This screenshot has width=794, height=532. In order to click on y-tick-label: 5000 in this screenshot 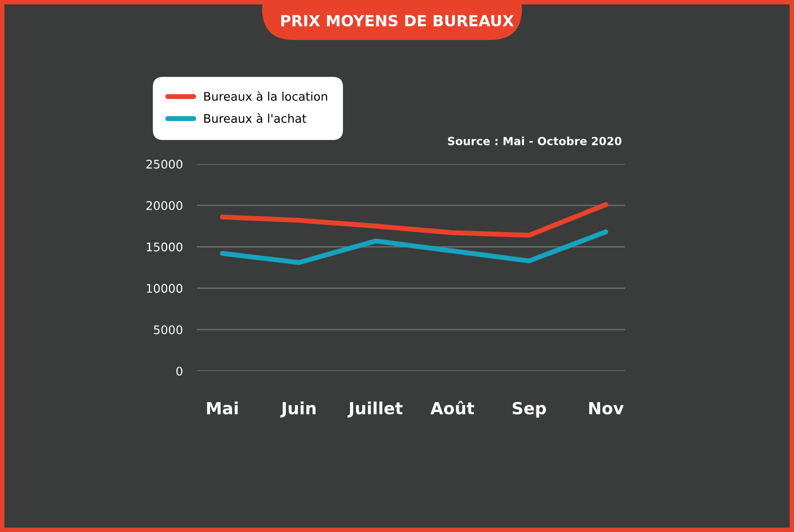, I will do `click(168, 329)`.